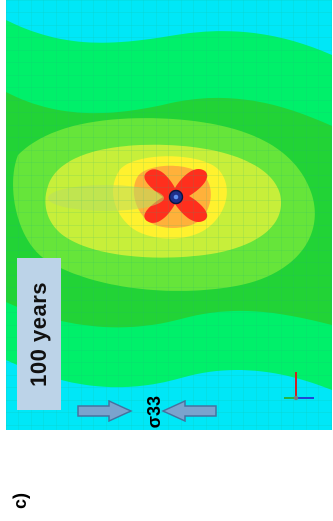  I want to click on panel-letter-text: c), so click(19, 500).